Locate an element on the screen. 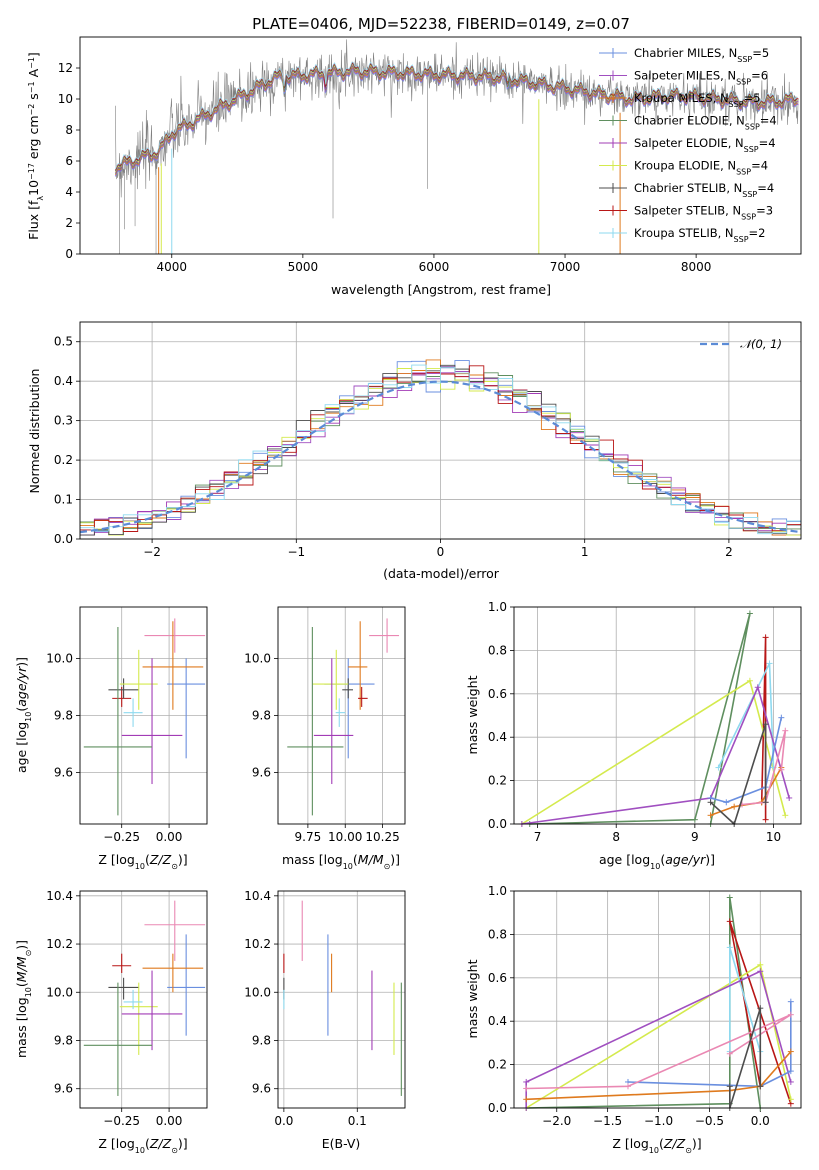 The image size is (819, 1170). x-tick-label: 0.0 is located at coordinates (760, 1121).